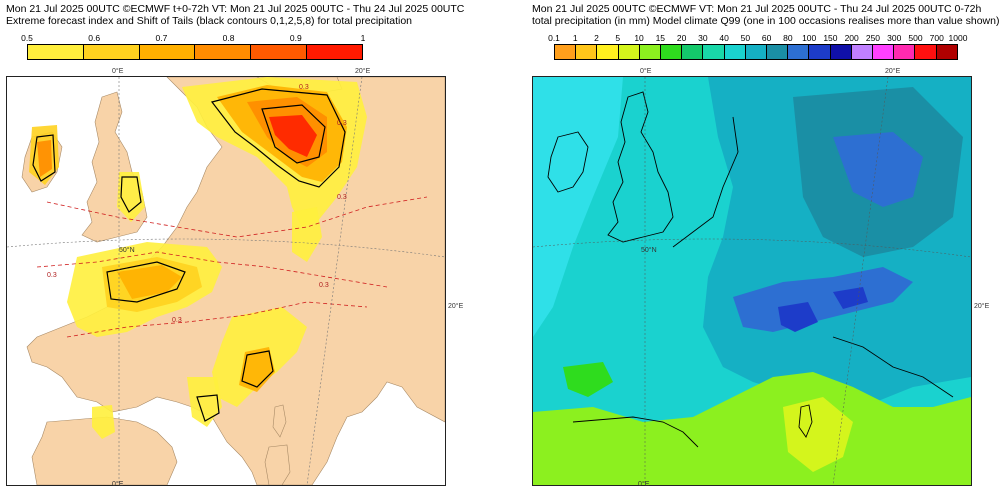  Describe the element at coordinates (703, 38) in the screenshot. I see `q99-colorbar-tick-label: 30` at that location.